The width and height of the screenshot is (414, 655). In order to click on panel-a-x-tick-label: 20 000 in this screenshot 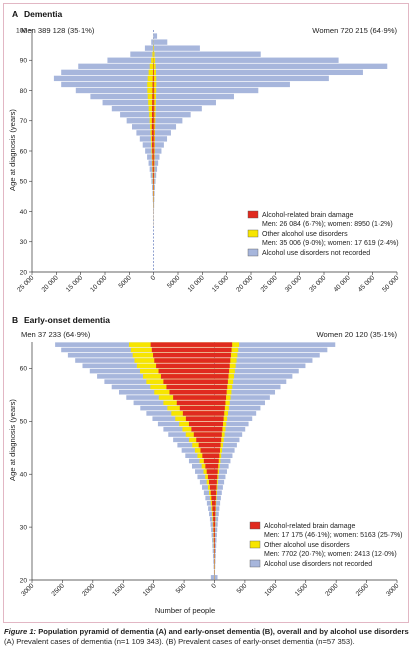, I will do `click(244, 283)`.